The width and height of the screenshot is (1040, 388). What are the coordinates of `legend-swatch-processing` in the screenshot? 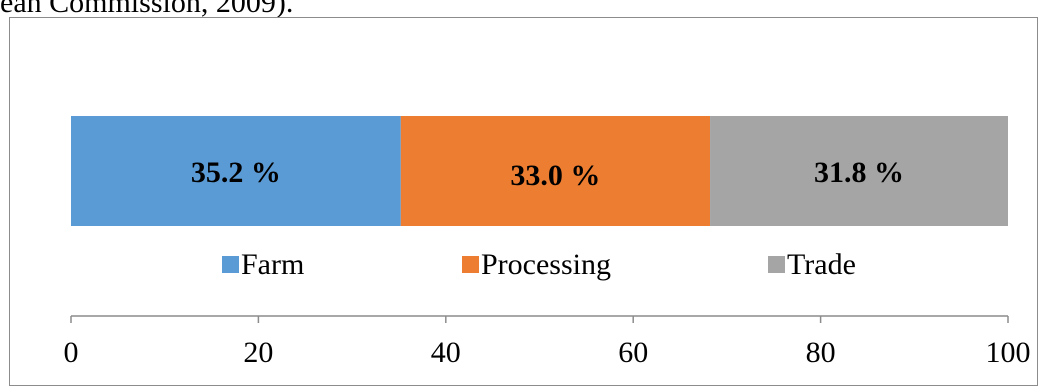 It's located at (470, 264).